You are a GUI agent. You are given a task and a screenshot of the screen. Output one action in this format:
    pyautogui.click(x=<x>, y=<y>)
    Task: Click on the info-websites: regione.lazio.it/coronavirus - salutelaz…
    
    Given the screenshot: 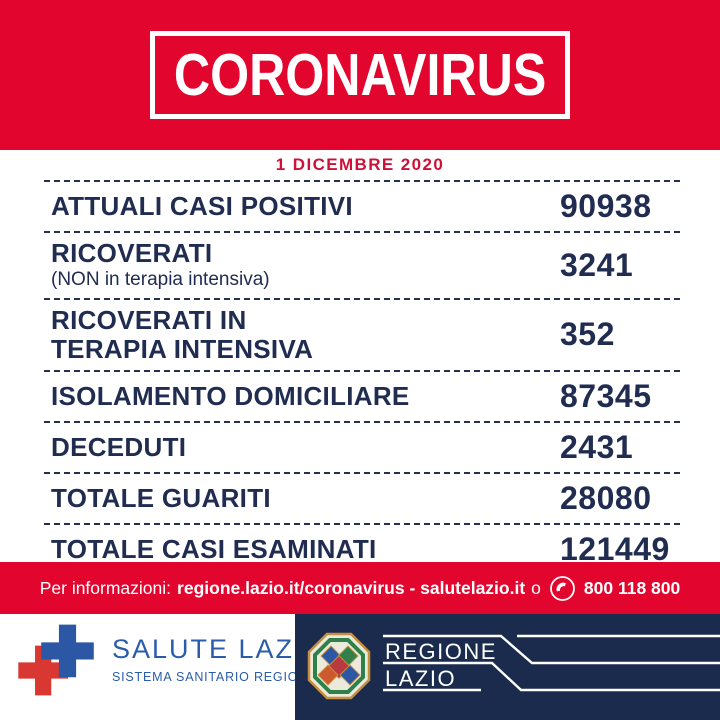 What is the action you would take?
    pyautogui.click(x=351, y=587)
    